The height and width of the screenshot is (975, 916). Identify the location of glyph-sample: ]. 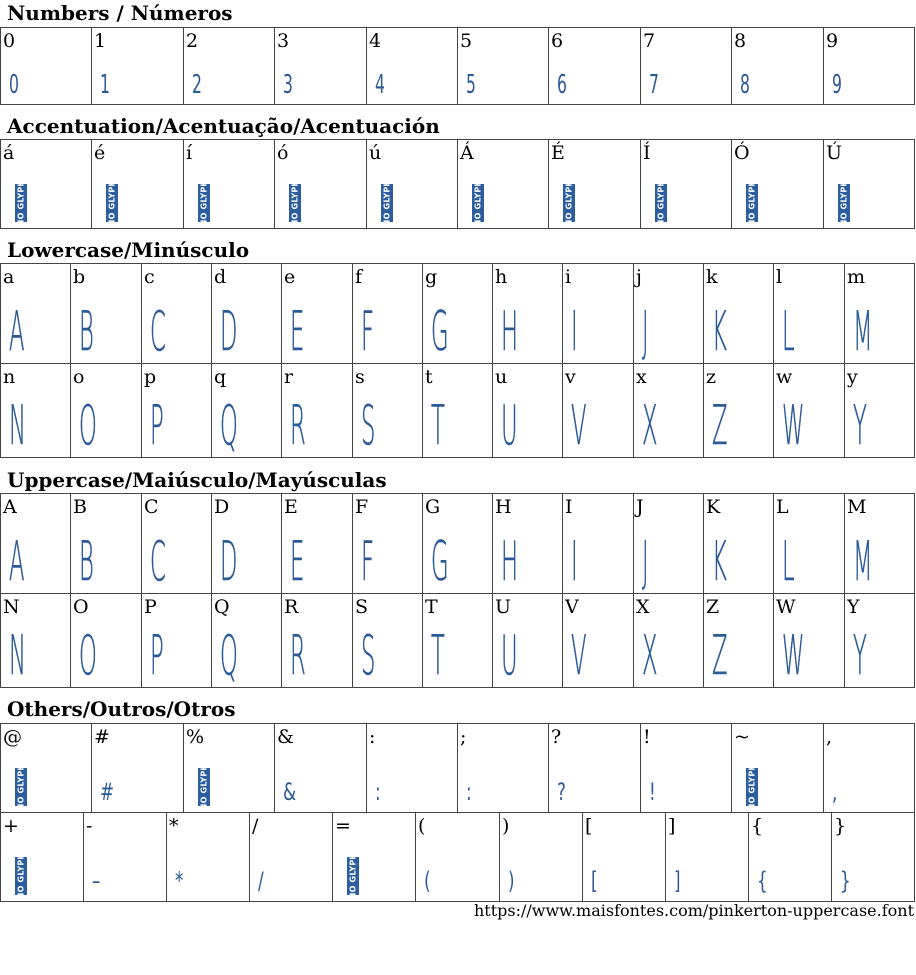
(677, 881).